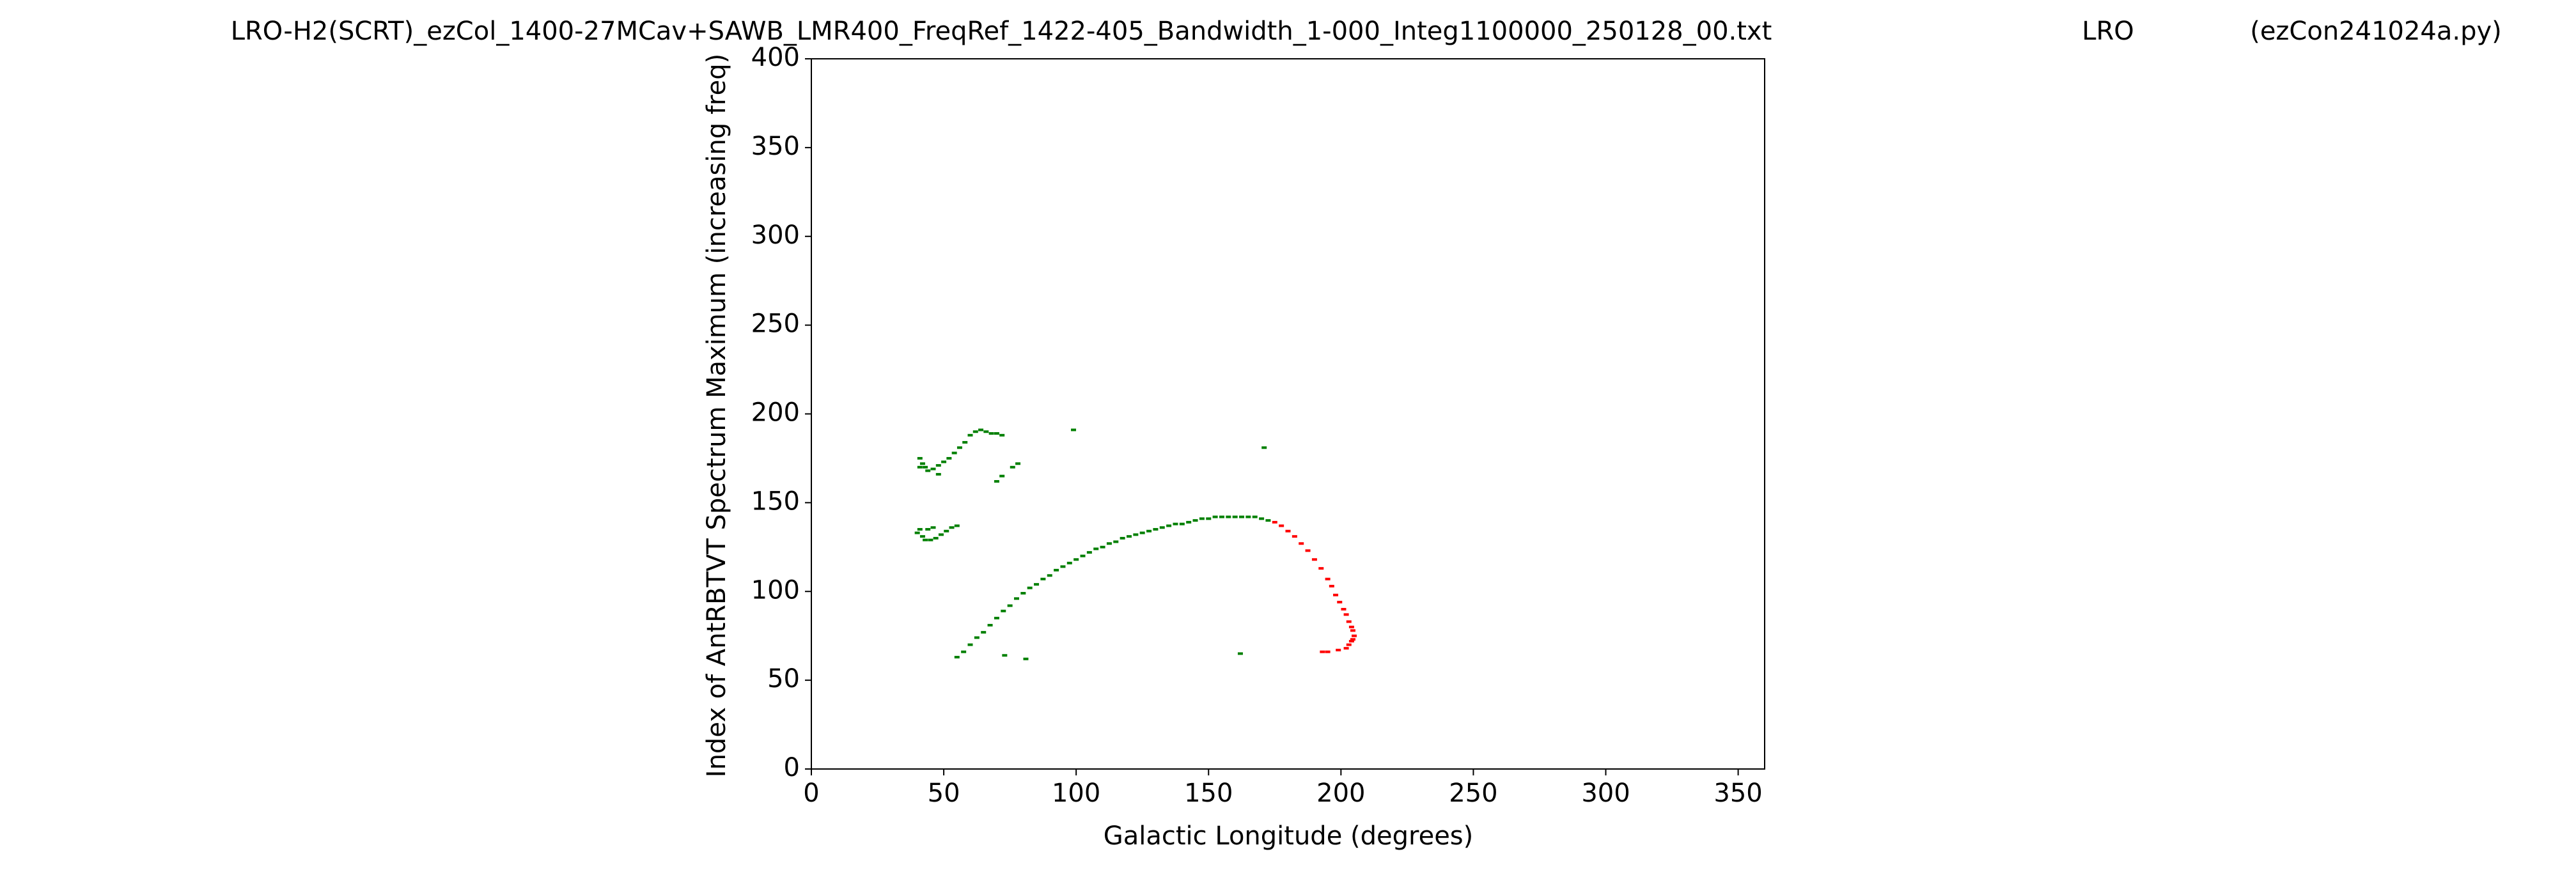 This screenshot has height=870, width=2576. Describe the element at coordinates (1473, 793) in the screenshot. I see `x-tick-label: 250` at that location.